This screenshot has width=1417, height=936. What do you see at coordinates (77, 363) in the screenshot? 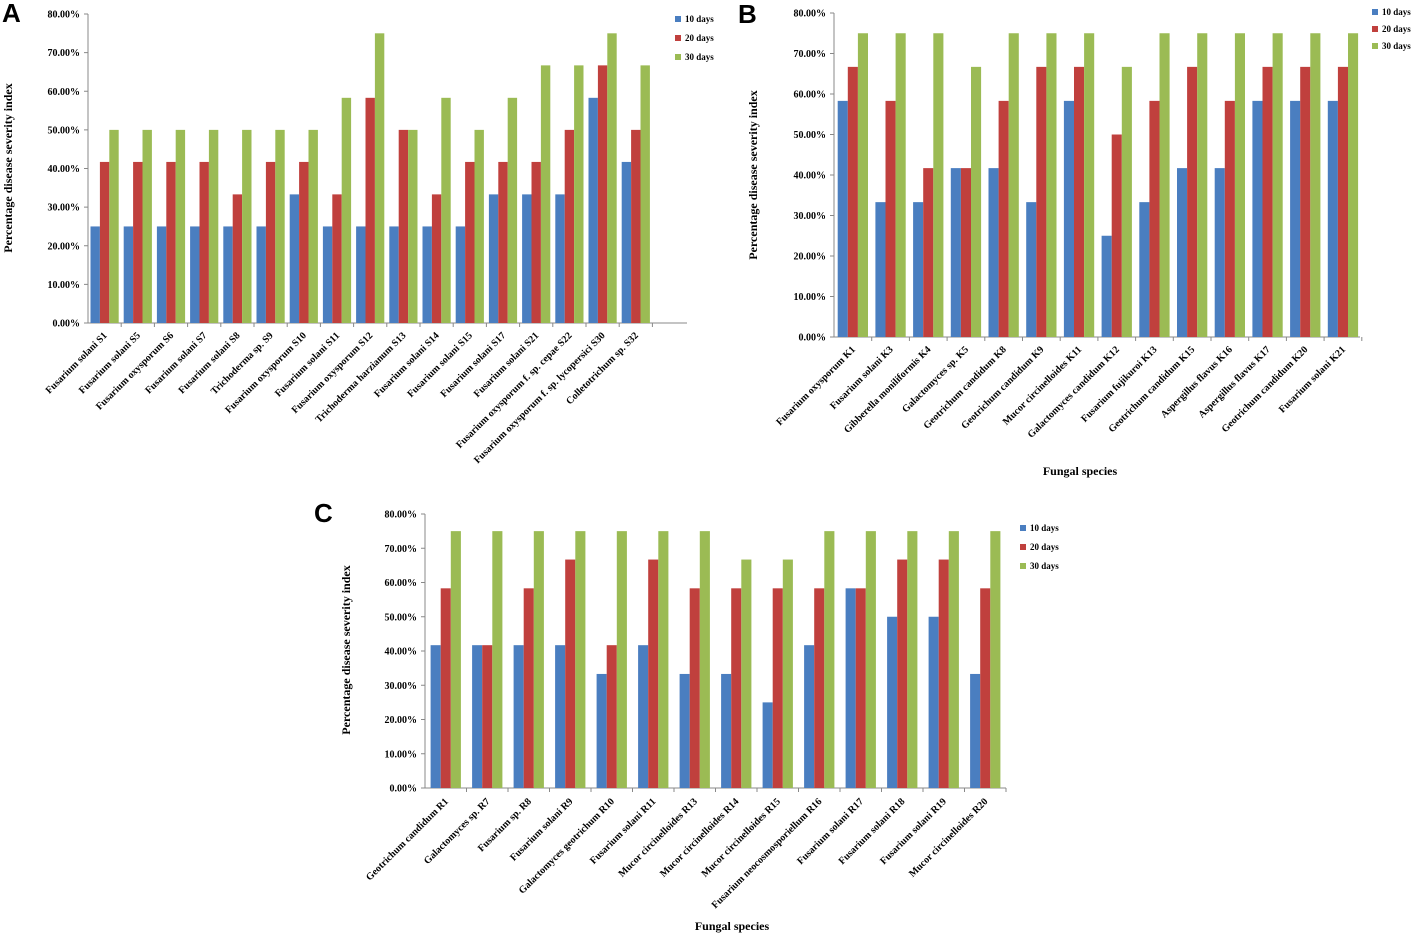
I see `x-category-label: Fusarium solani S1` at bounding box center [77, 363].